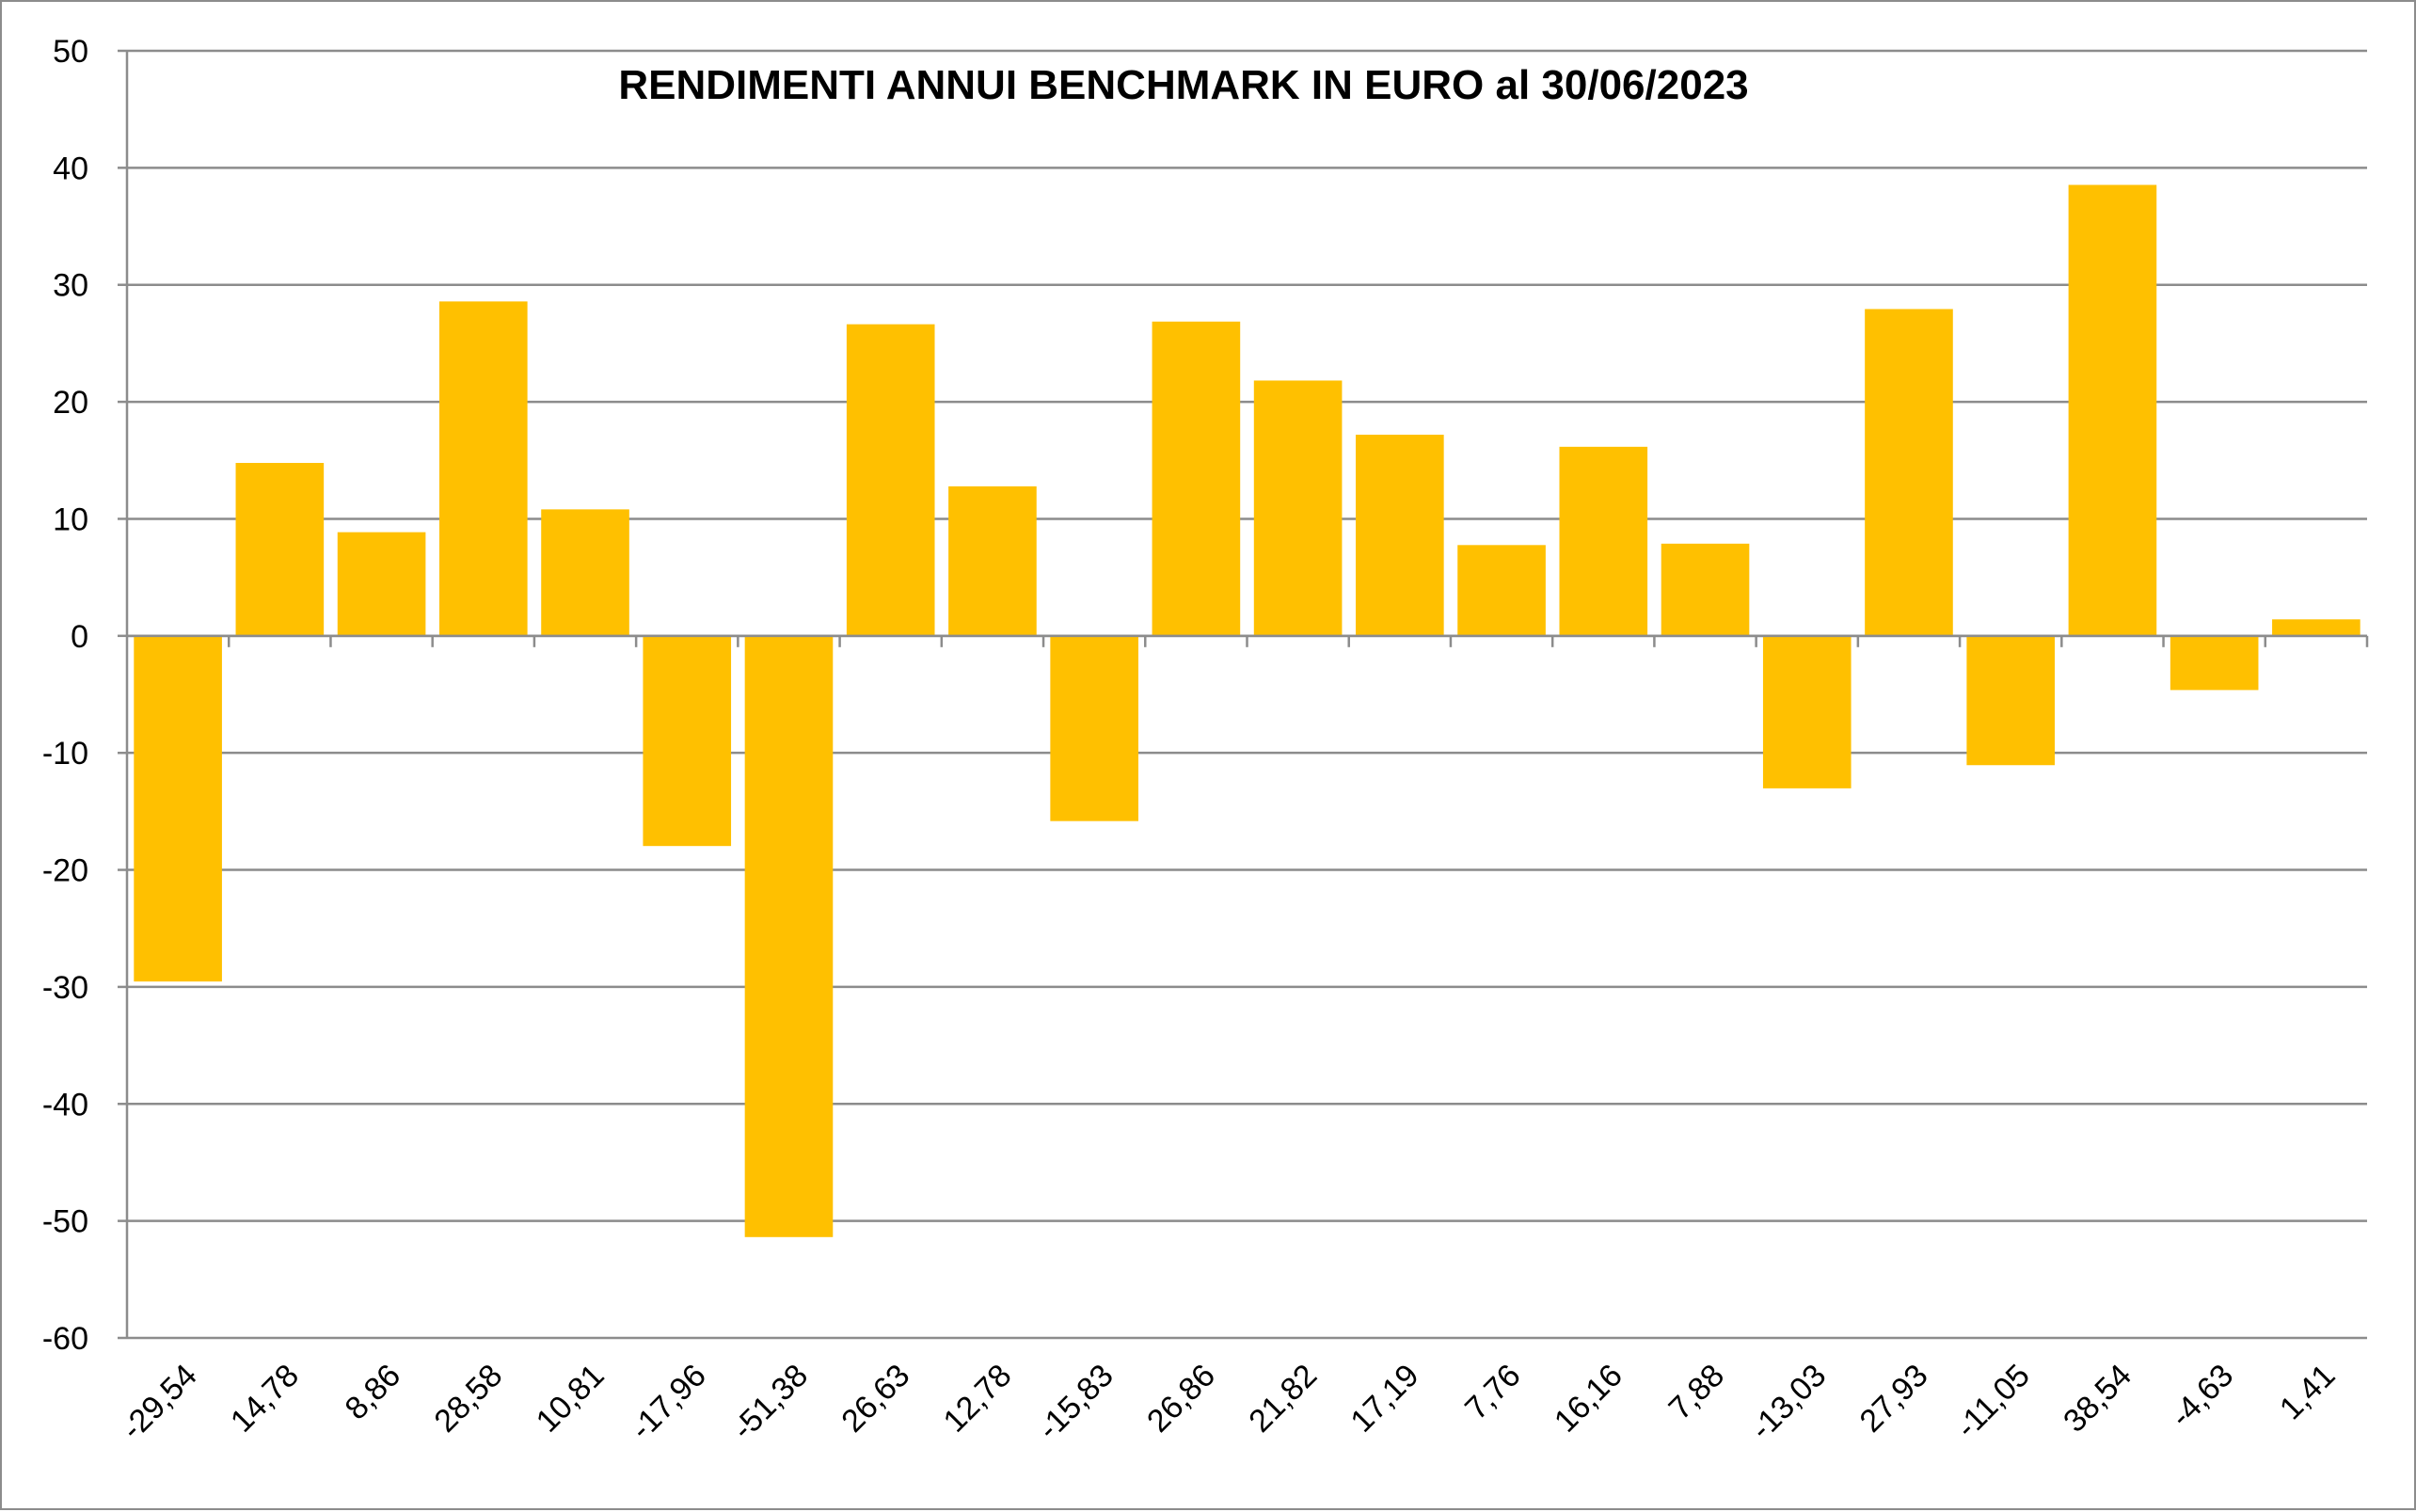  I want to click on x-tick-label: -4,63, so click(2202, 1397).